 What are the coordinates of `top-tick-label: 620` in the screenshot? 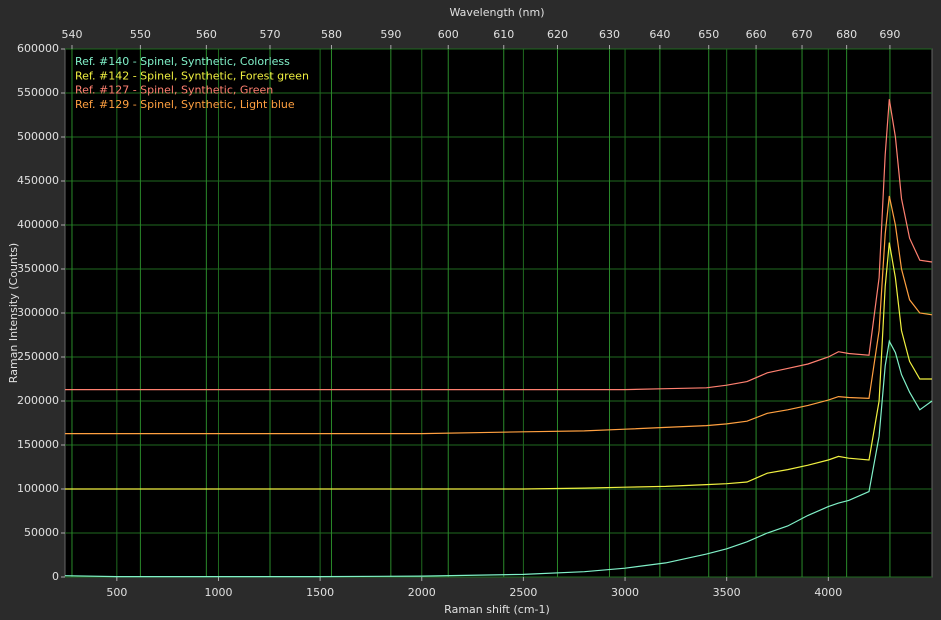 It's located at (557, 34).